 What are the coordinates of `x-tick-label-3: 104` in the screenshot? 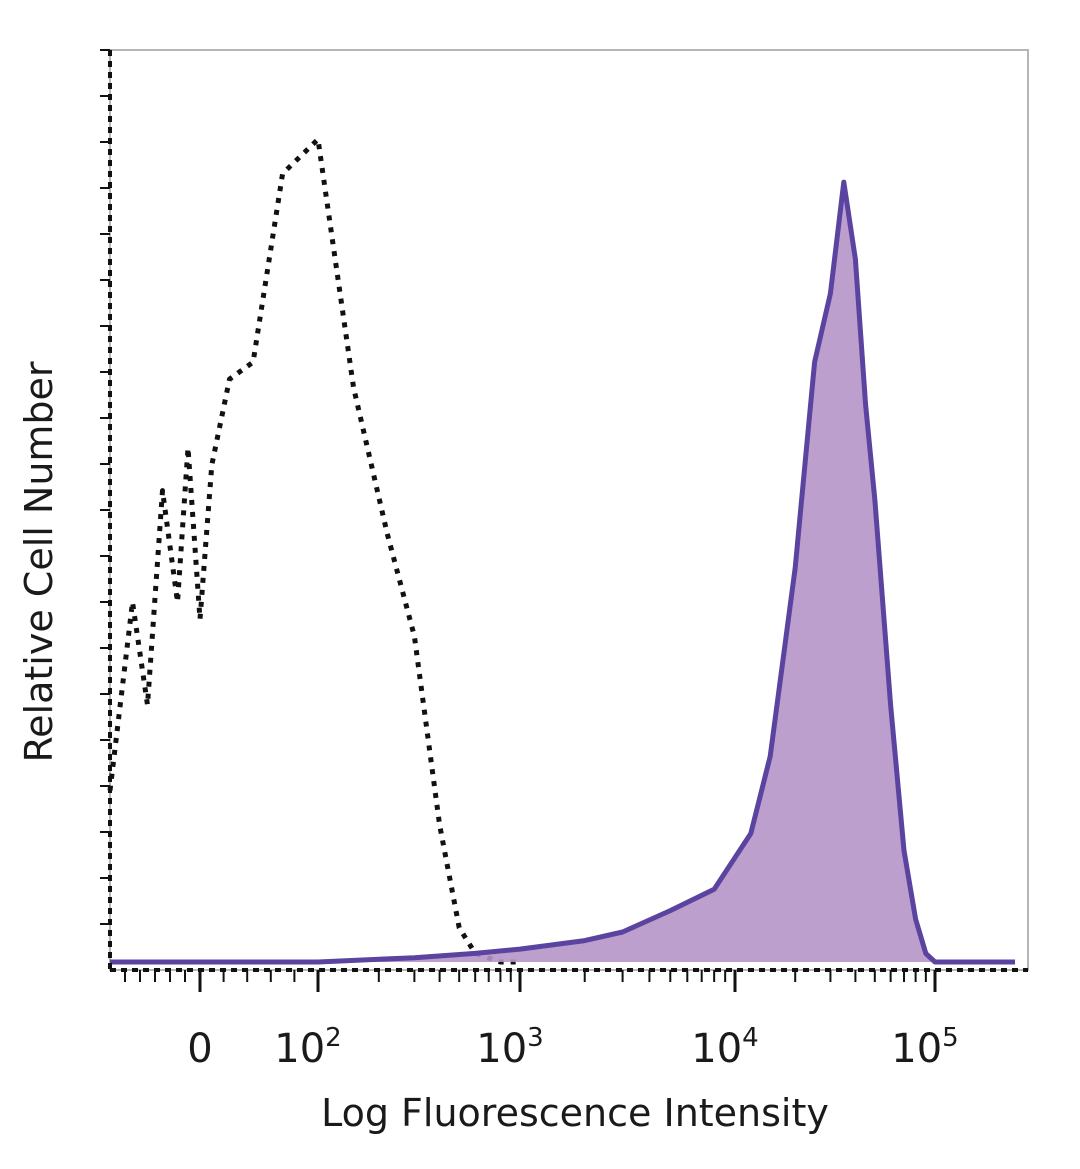 It's located at (724, 1047).